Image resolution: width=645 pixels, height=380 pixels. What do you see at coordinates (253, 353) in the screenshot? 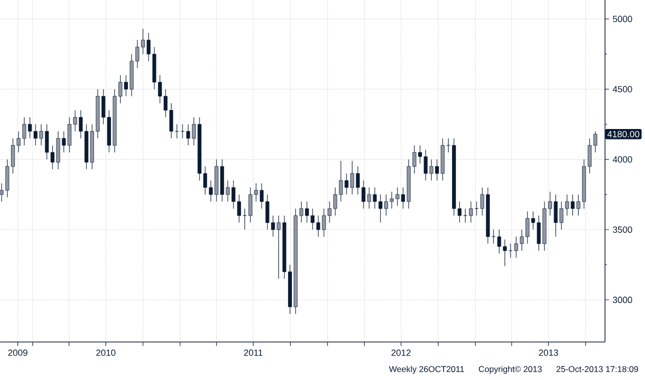
I see `x-tick-label: 2011` at bounding box center [253, 353].